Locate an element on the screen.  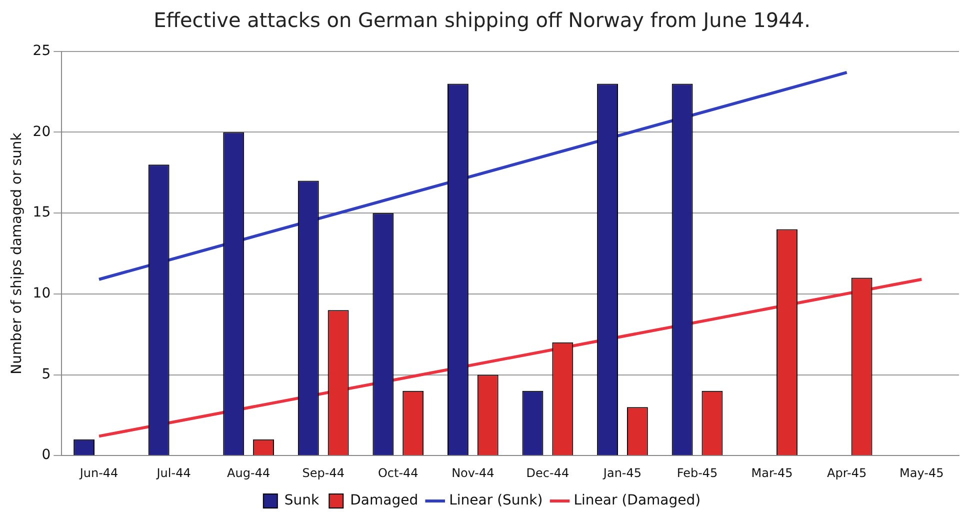
x-tick-label: Feb-45 is located at coordinates (697, 473).